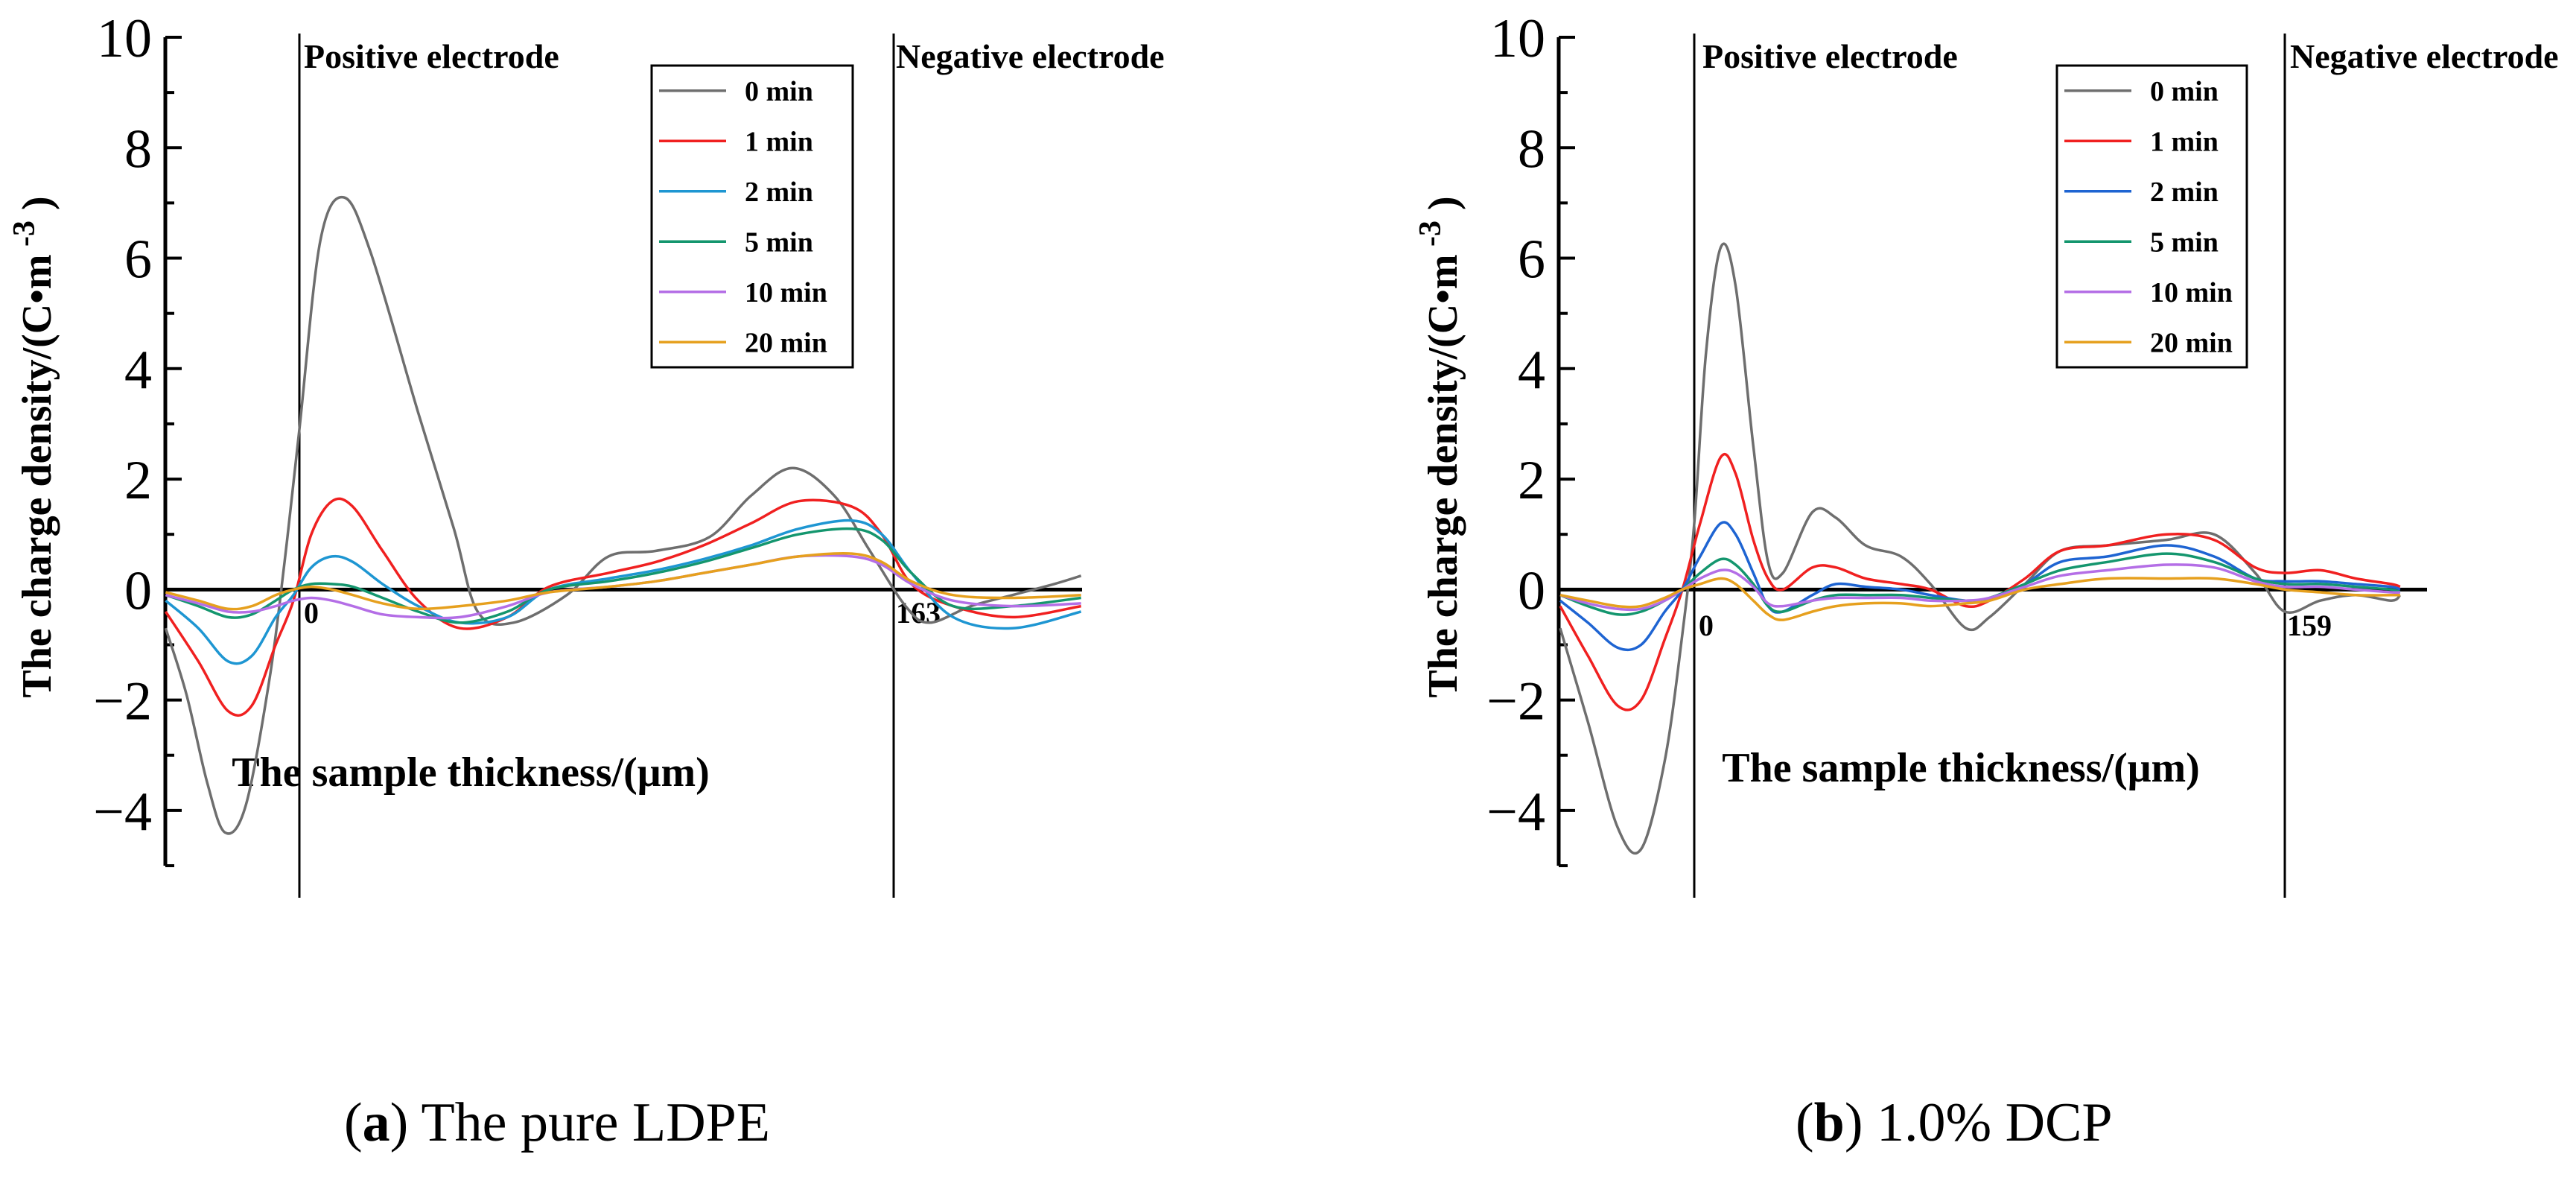 This screenshot has width=2576, height=1195. I want to click on y-tick-label-b: 0, so click(1531, 590).